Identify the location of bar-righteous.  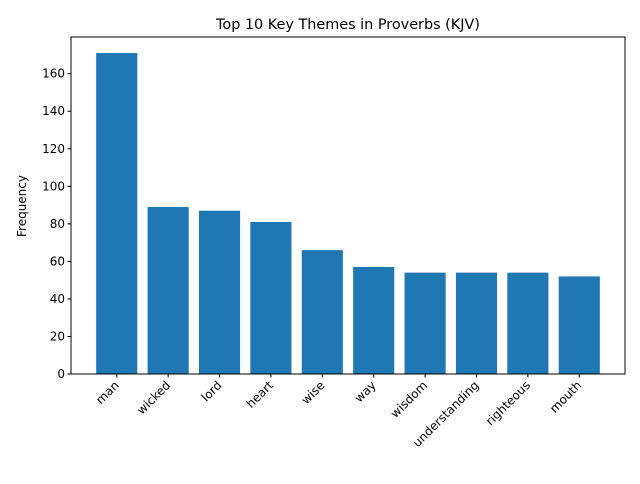
(528, 323).